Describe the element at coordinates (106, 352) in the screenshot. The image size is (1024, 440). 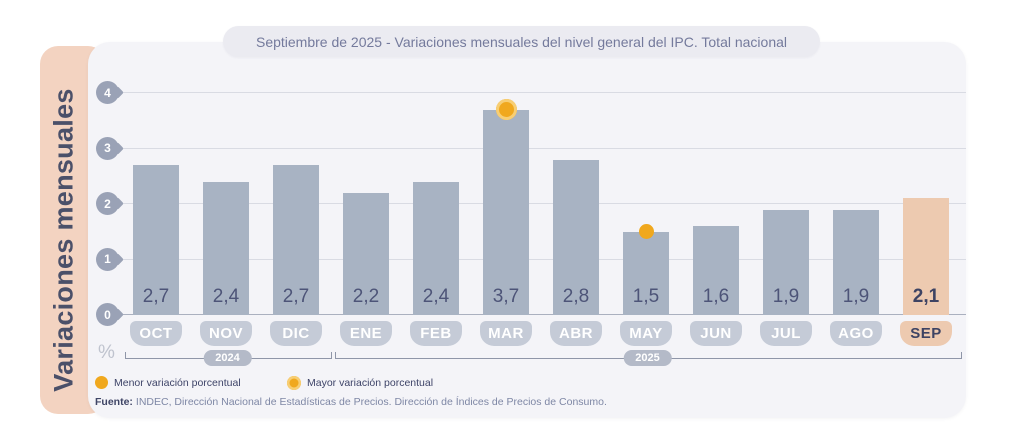
I see `percent-unit-label: %` at that location.